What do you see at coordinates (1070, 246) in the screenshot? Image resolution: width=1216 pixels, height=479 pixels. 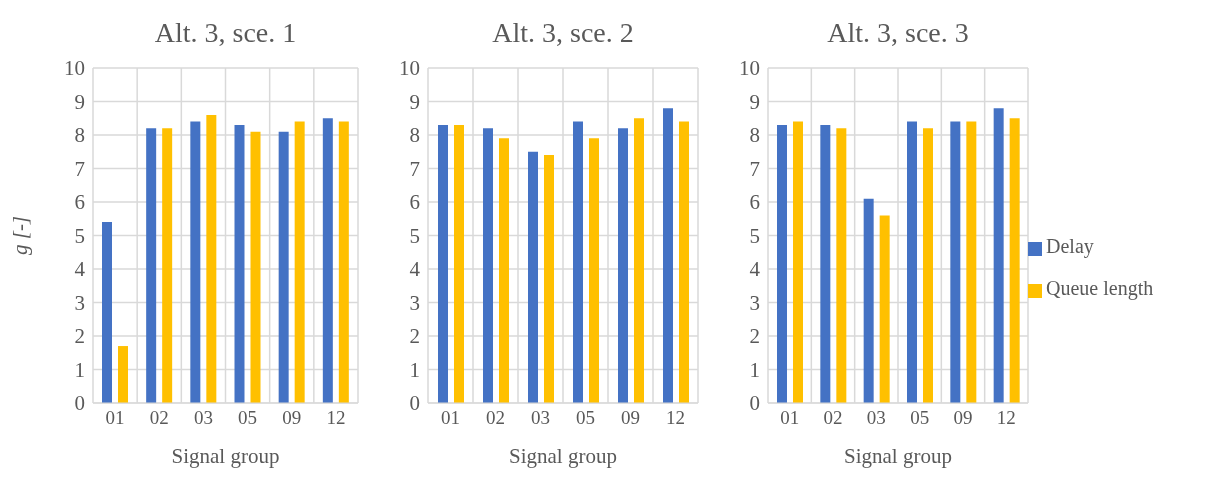 I see `legend-label: Delay` at bounding box center [1070, 246].